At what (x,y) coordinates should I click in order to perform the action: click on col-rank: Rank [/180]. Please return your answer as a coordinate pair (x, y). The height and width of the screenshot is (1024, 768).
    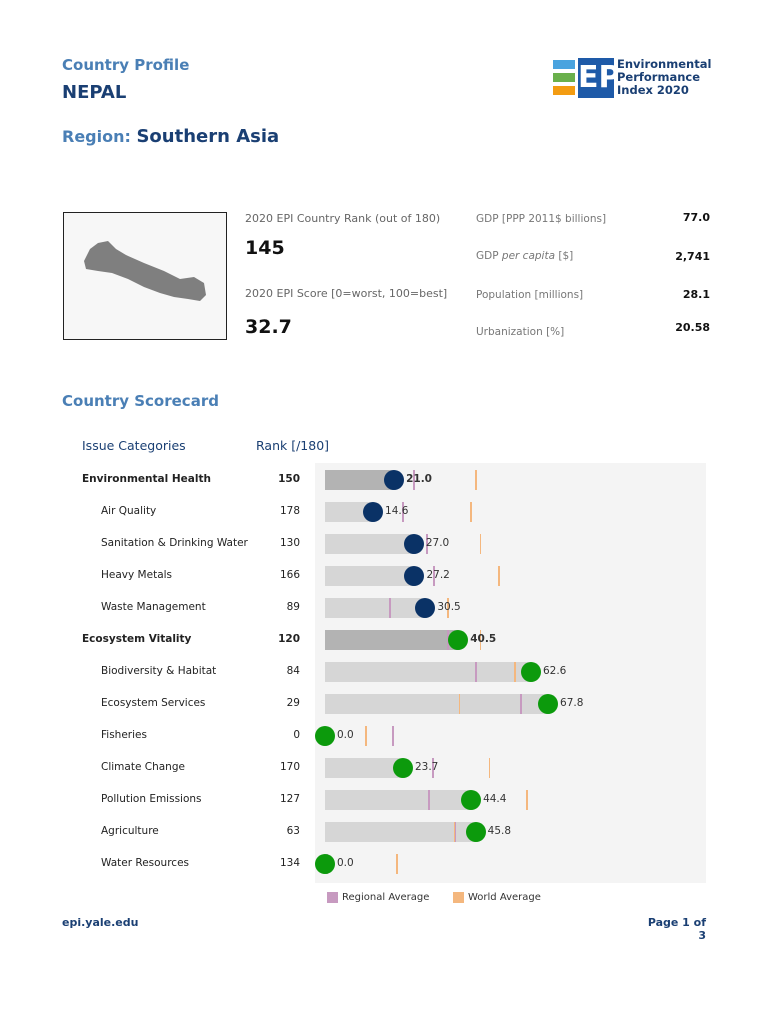
    Looking at the image, I should click on (293, 445).